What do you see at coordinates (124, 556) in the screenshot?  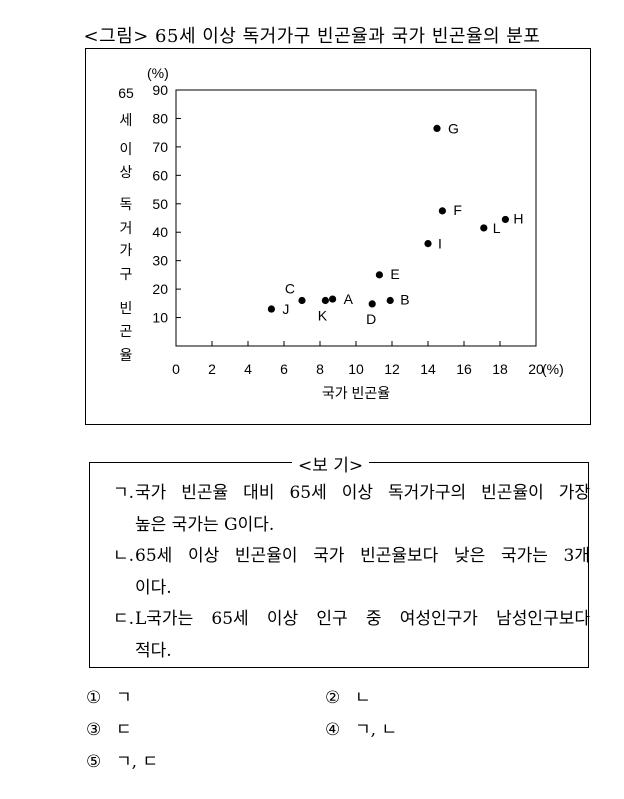 I see `bogi-item-marker: ㄴ.` at bounding box center [124, 556].